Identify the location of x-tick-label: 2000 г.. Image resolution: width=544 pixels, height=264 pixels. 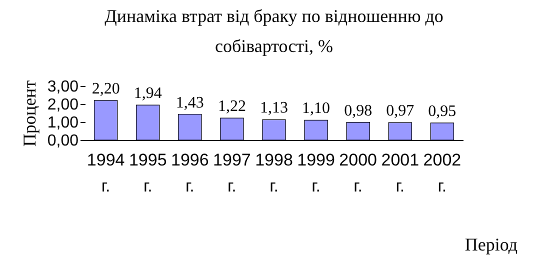
(358, 173).